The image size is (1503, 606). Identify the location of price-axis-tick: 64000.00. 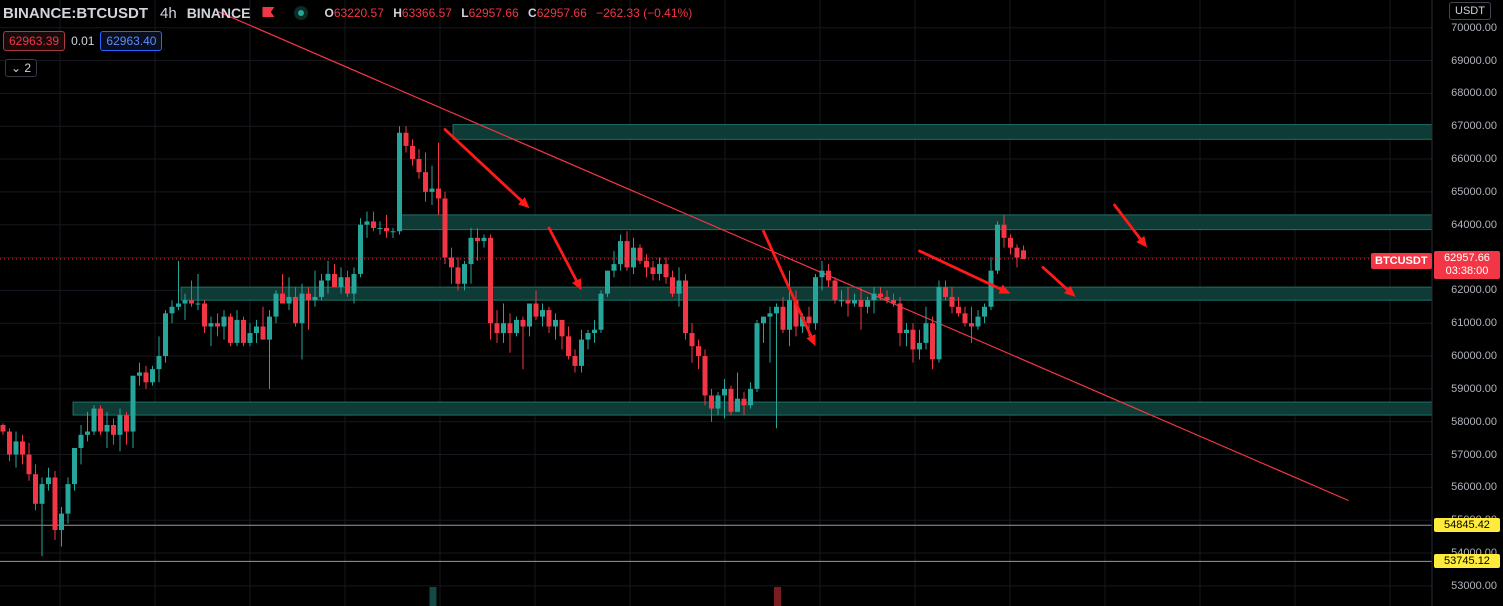
(1474, 224).